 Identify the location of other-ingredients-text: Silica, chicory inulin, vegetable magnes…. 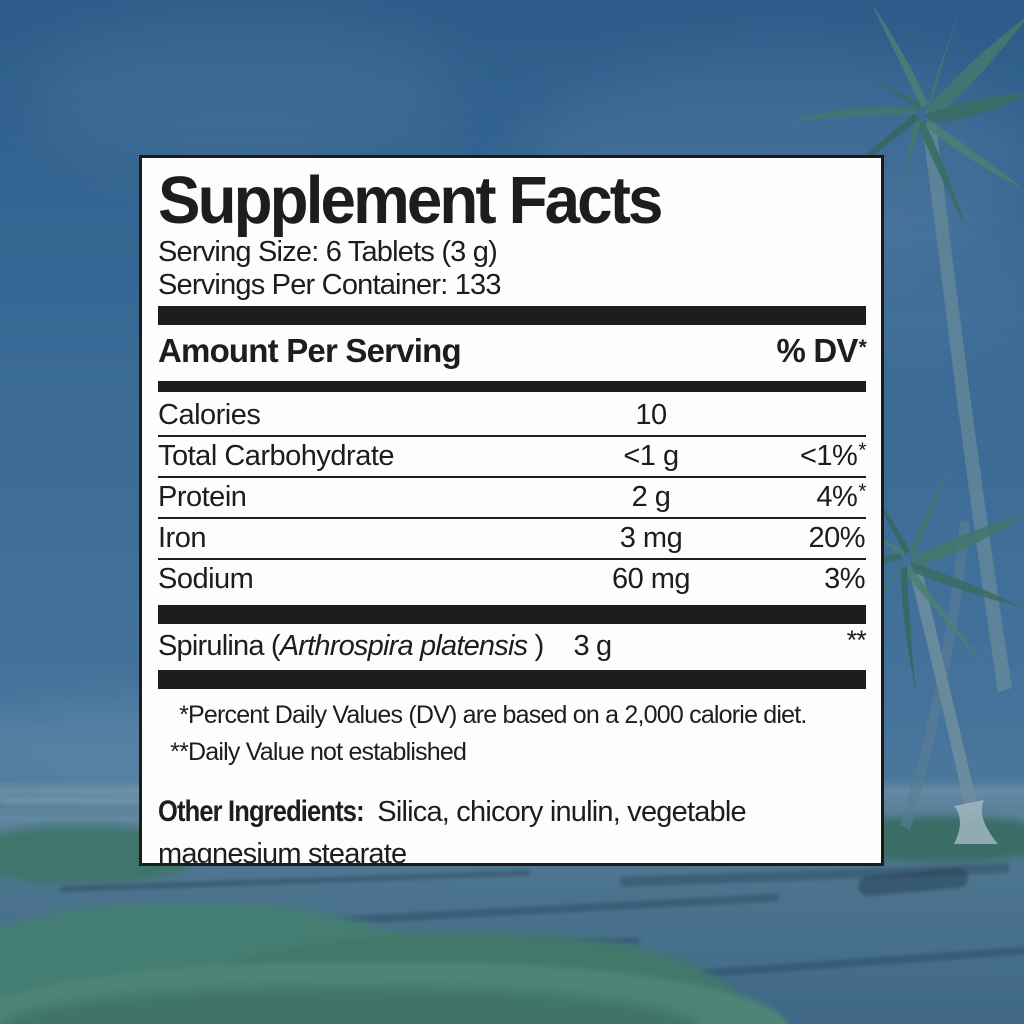
(452, 831).